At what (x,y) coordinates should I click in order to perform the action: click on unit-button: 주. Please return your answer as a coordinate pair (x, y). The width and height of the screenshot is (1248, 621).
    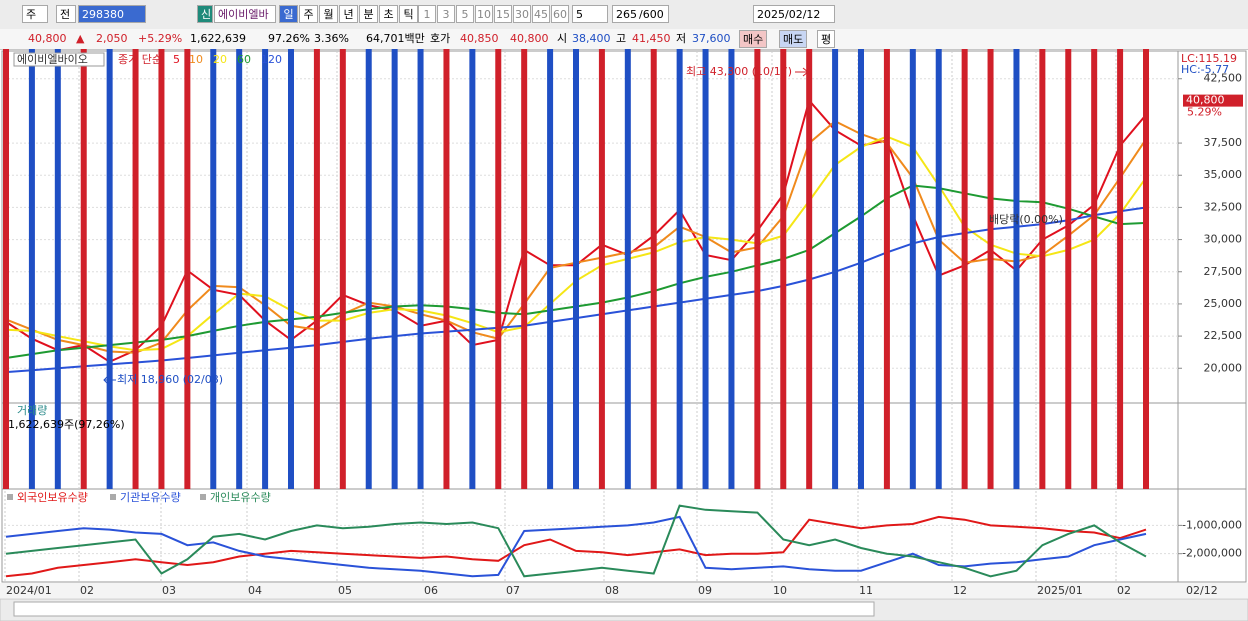
    Looking at the image, I should click on (308, 14).